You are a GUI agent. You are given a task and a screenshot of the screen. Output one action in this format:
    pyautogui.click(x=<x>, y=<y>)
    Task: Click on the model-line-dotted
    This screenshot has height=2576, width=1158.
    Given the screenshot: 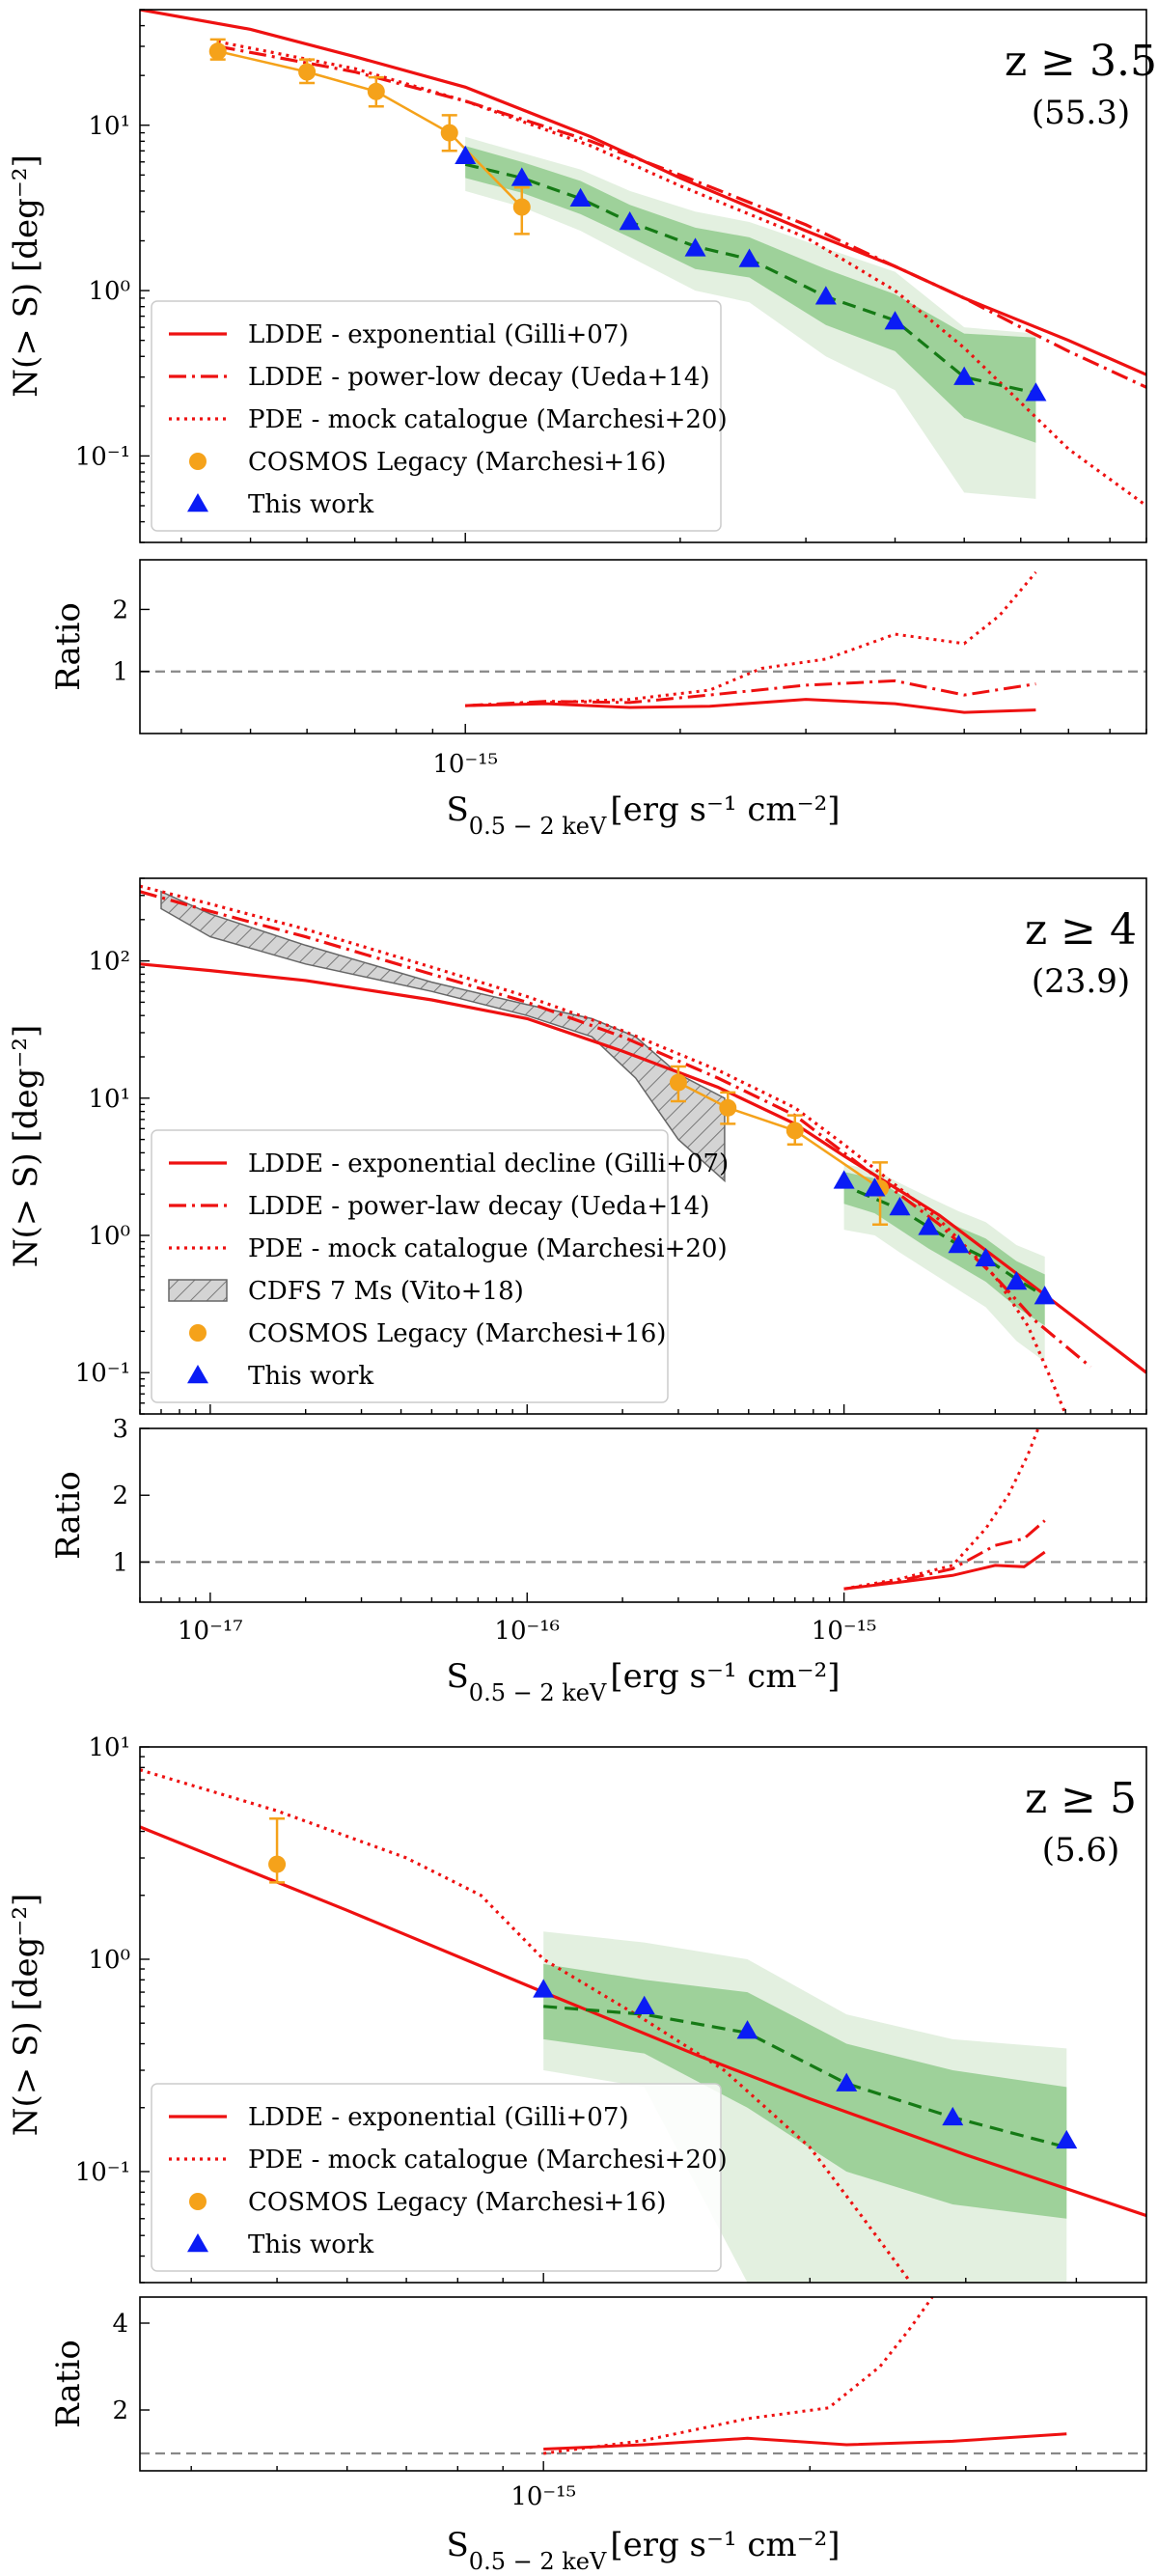 What is the action you would take?
    pyautogui.click(x=681, y=274)
    